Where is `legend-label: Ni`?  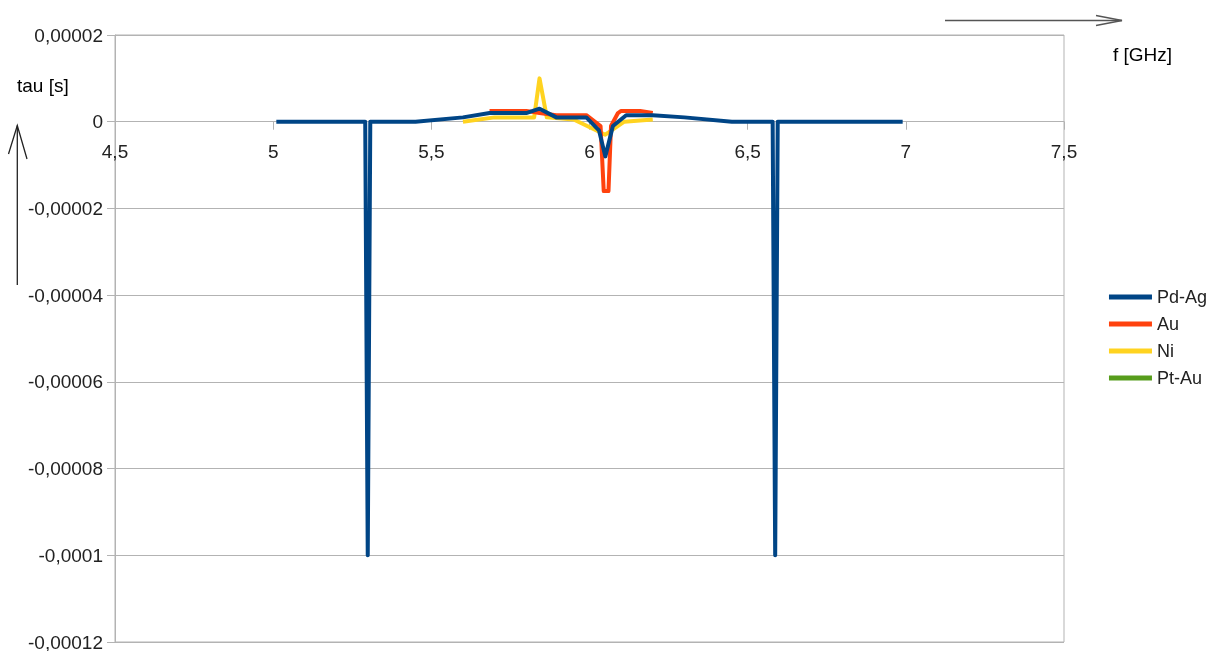 legend-label: Ni is located at coordinates (1165, 351).